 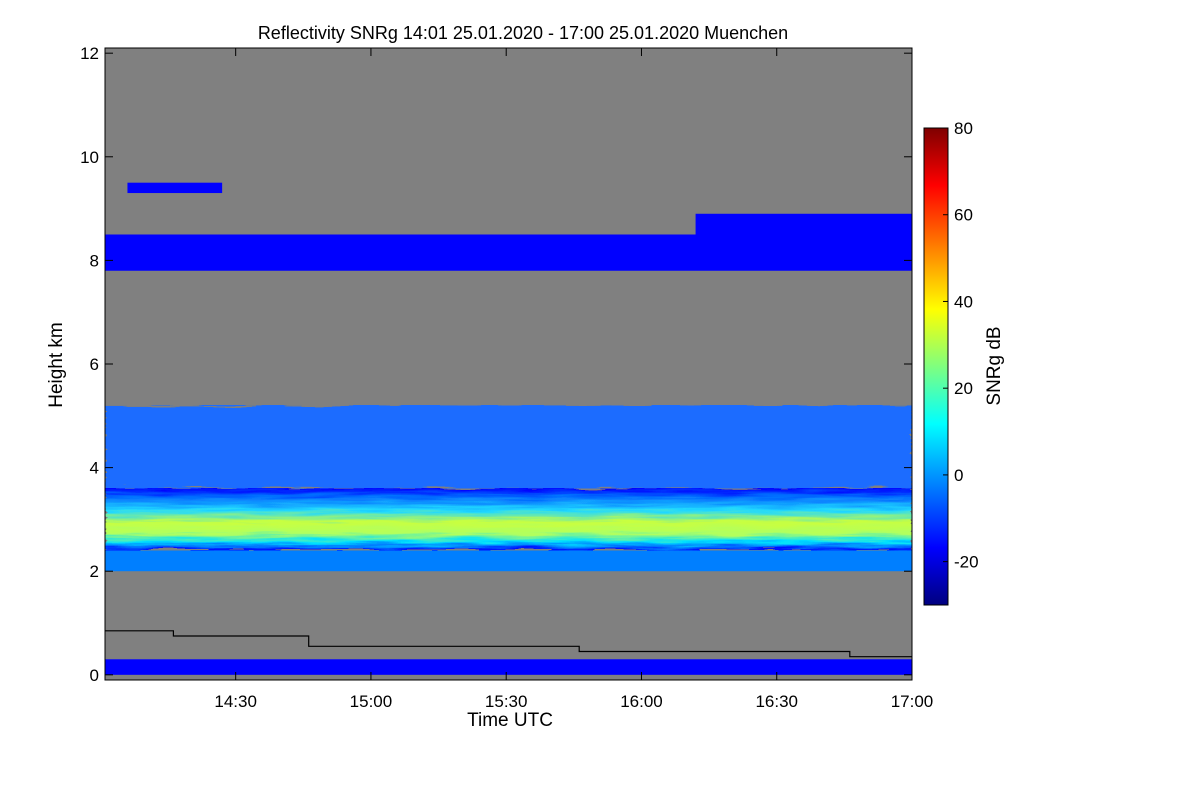 I want to click on colorbar-tick-label: 0, so click(x=958, y=475).